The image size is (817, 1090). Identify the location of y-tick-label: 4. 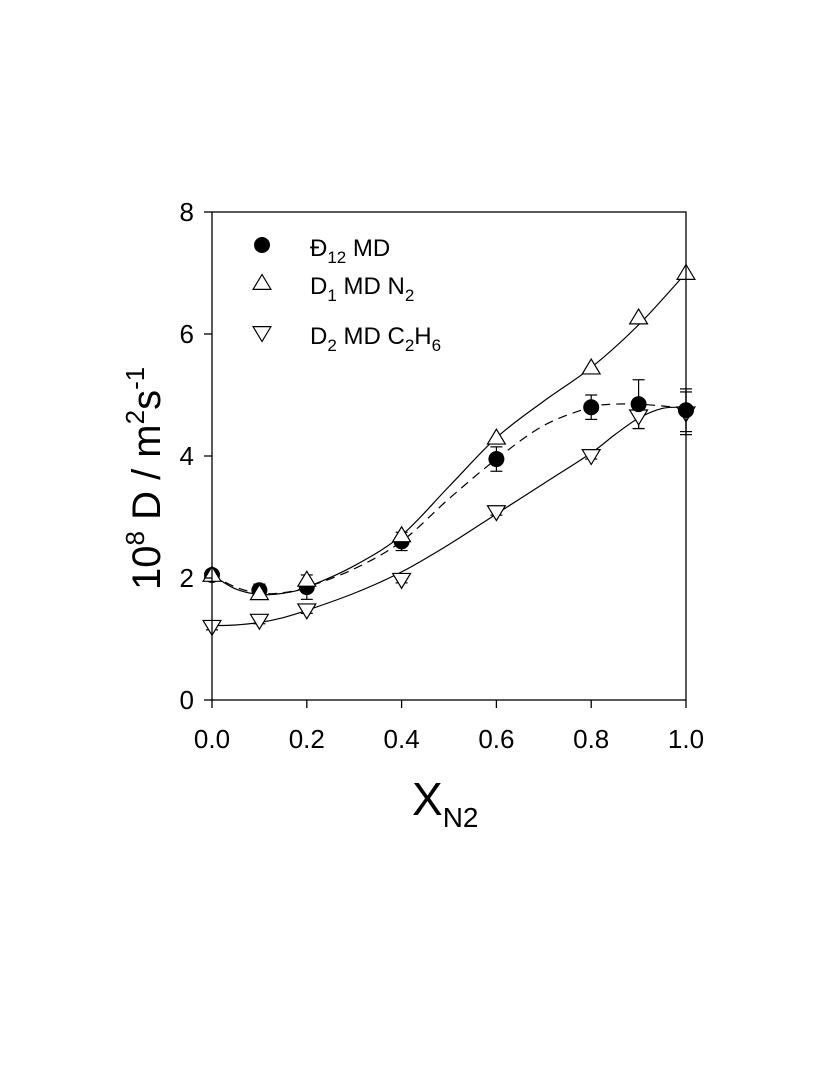
(187, 456).